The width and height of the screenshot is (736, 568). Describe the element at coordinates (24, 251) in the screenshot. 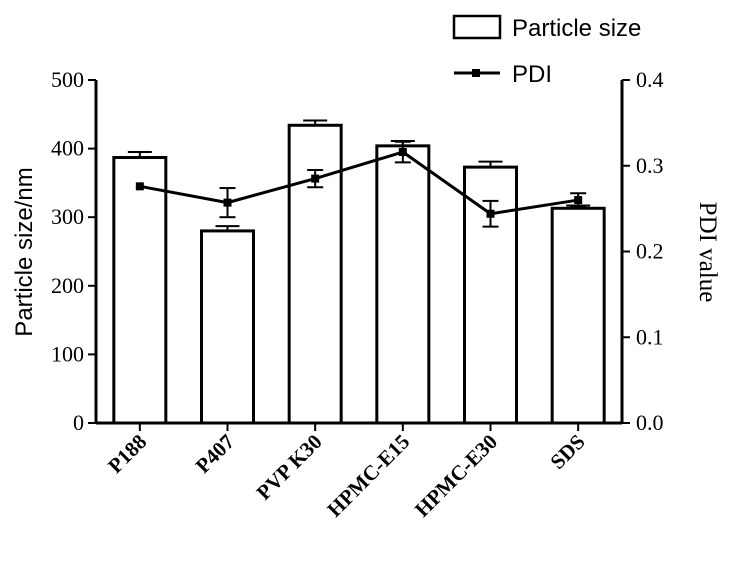

I see `y-axis-title: Particle size/nm` at that location.